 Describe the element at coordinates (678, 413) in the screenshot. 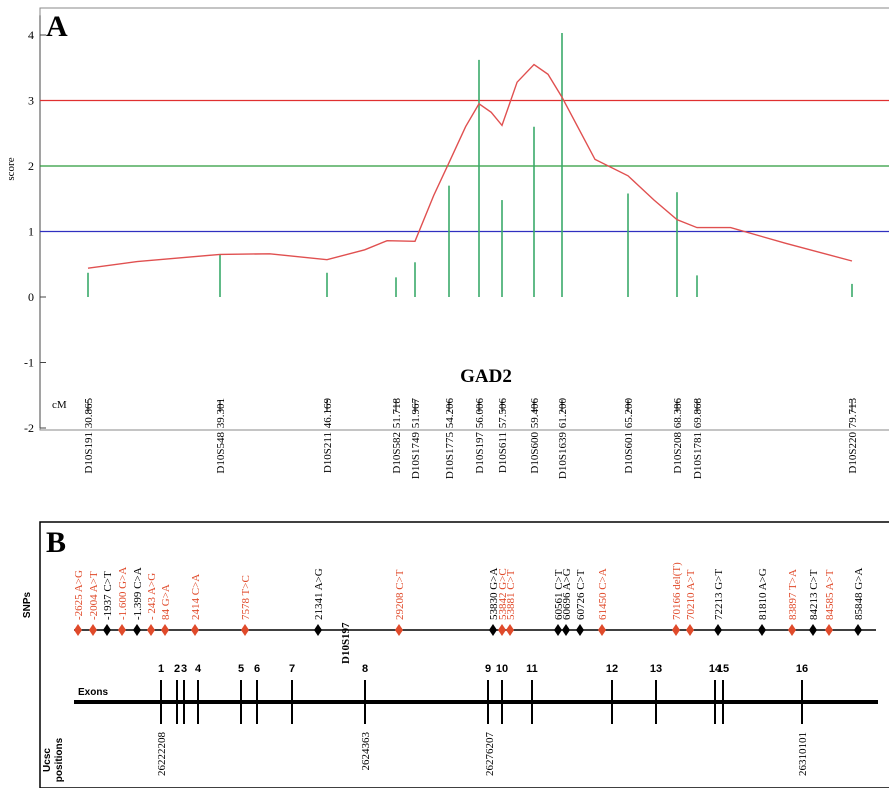

I see `cm-value-d10s208: 68.386` at that location.